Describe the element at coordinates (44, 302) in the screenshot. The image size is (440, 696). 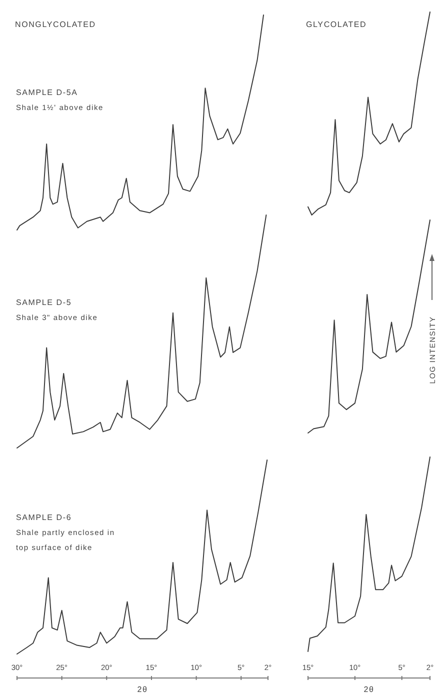
I see `annotation: SAMPLE D-5` at that location.